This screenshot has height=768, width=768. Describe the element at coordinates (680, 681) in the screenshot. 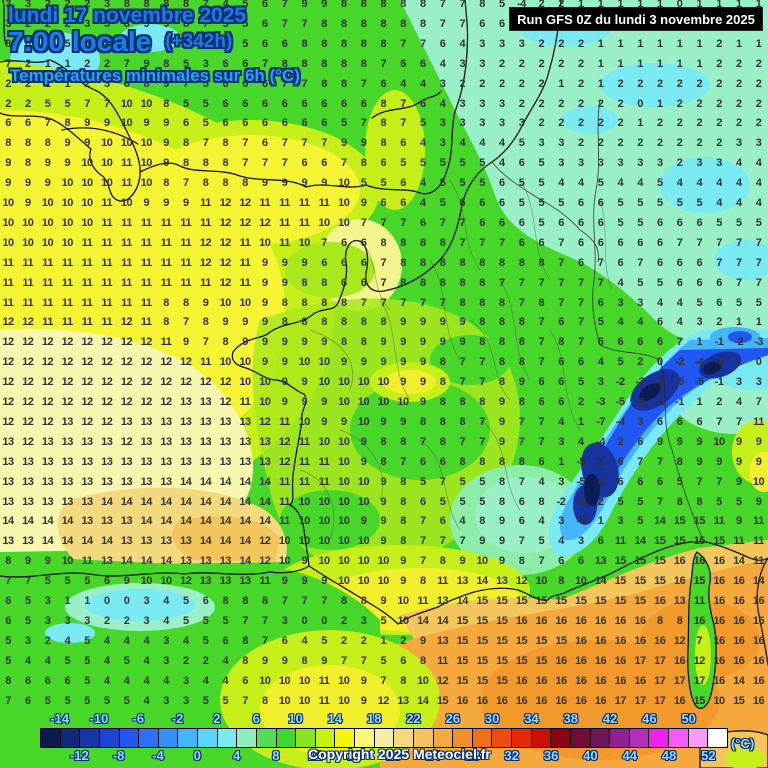

I see `temp-value: 17` at that location.